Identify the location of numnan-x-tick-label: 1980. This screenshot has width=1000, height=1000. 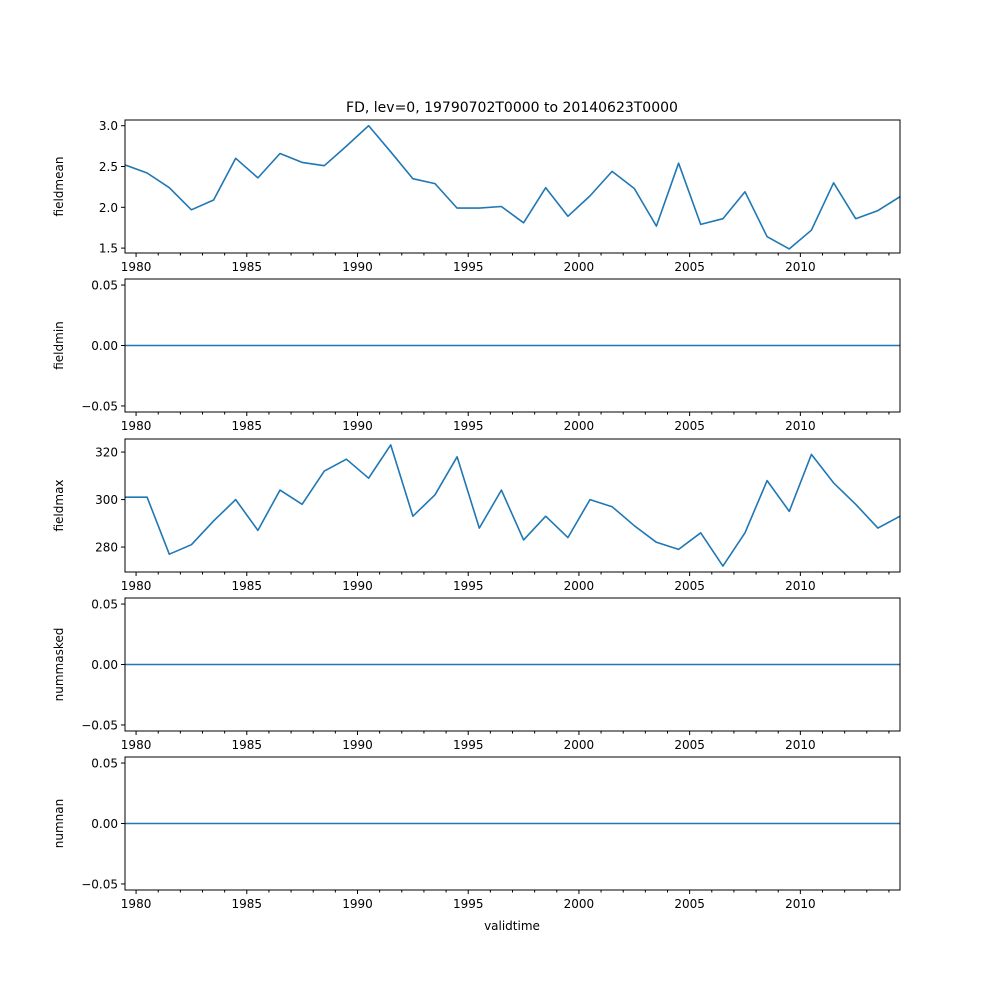
(136, 904).